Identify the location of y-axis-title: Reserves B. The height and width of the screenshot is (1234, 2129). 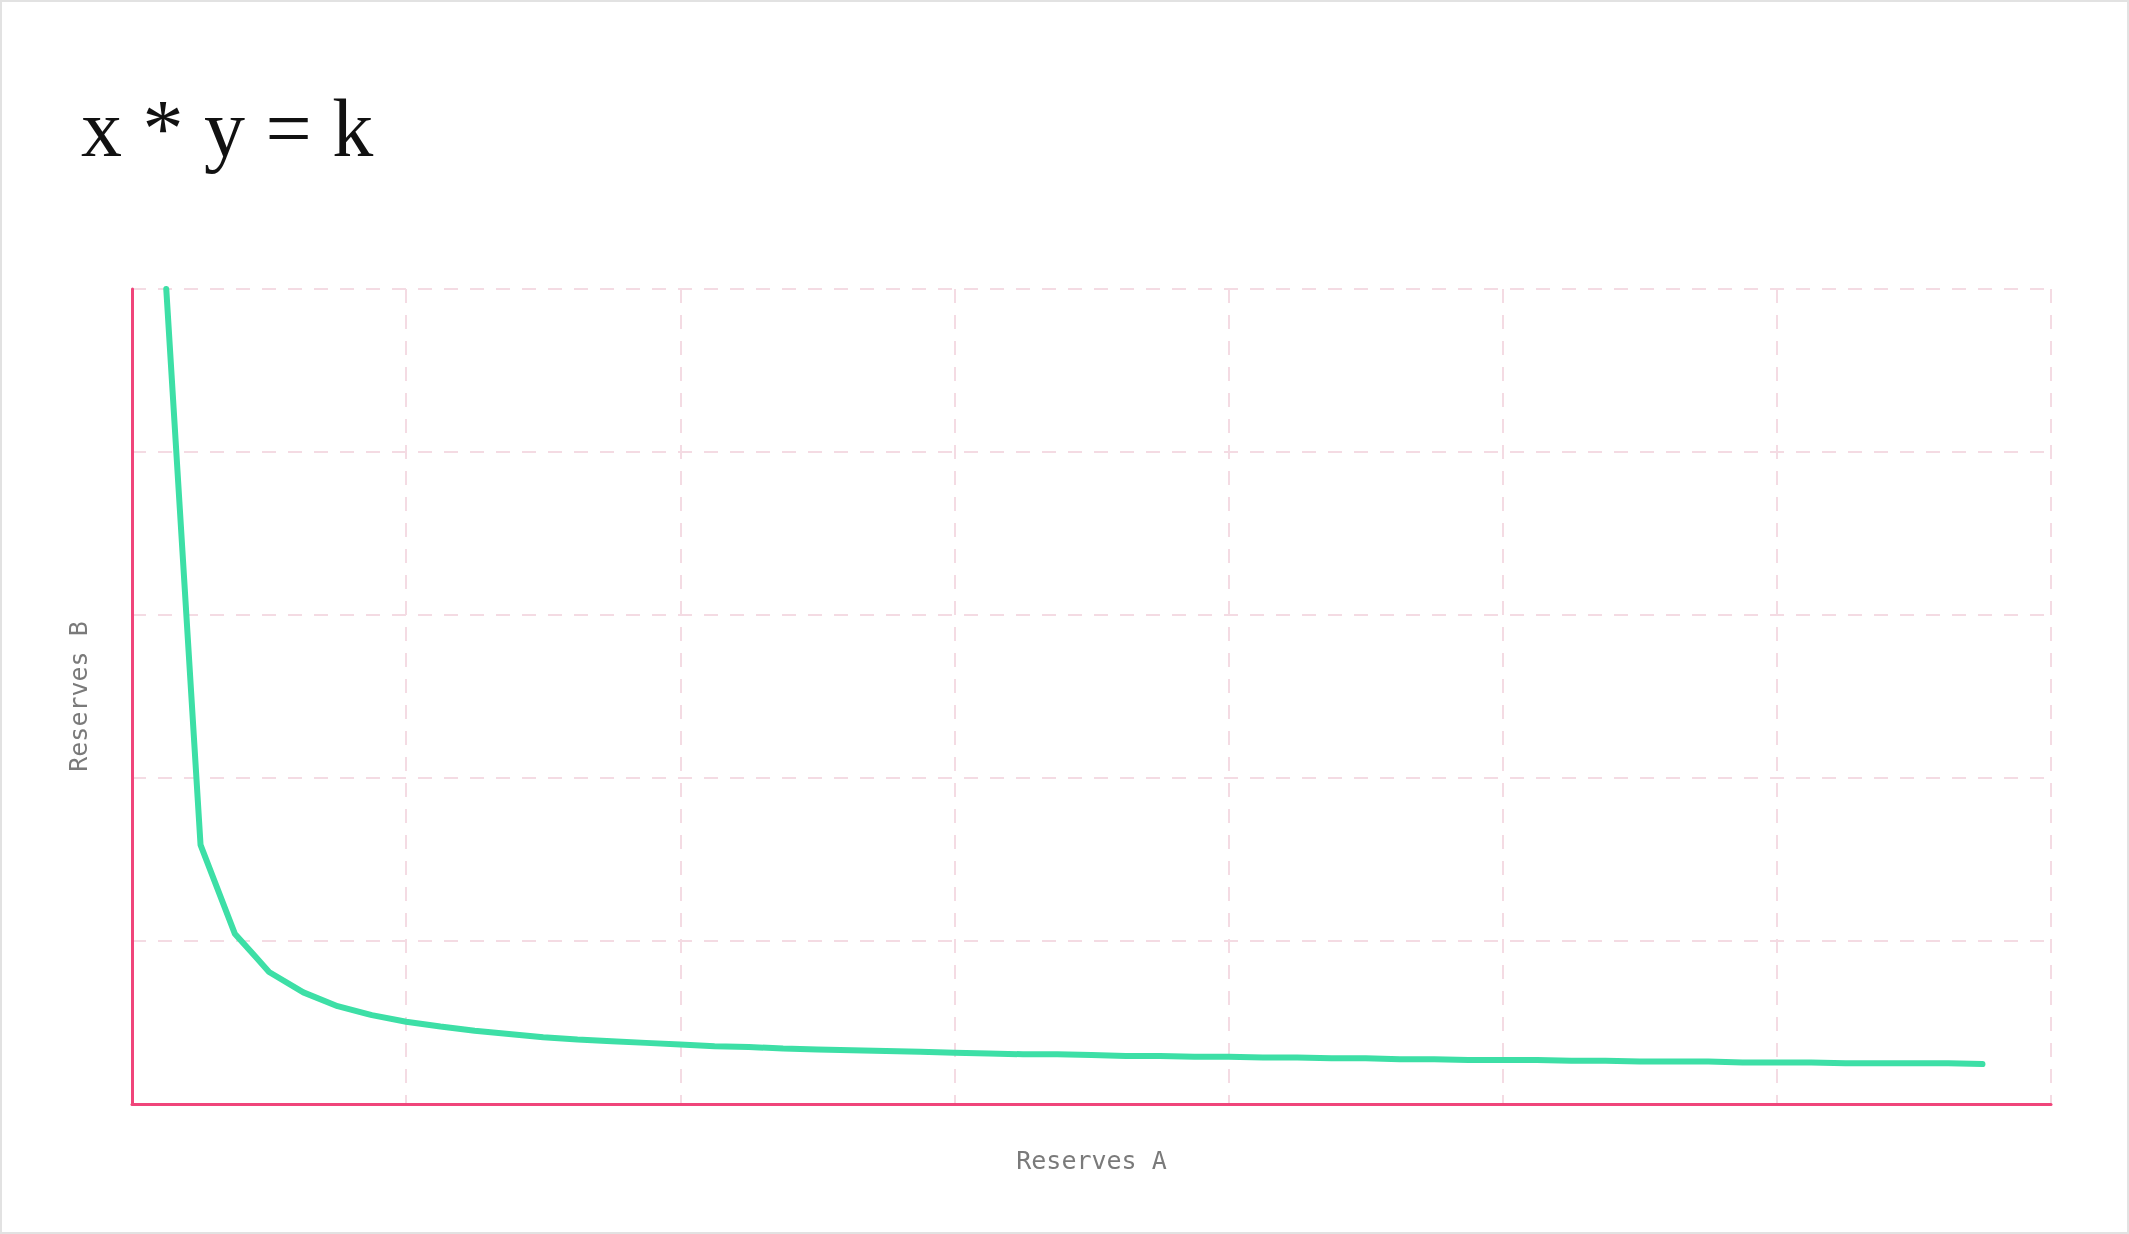
(78, 696).